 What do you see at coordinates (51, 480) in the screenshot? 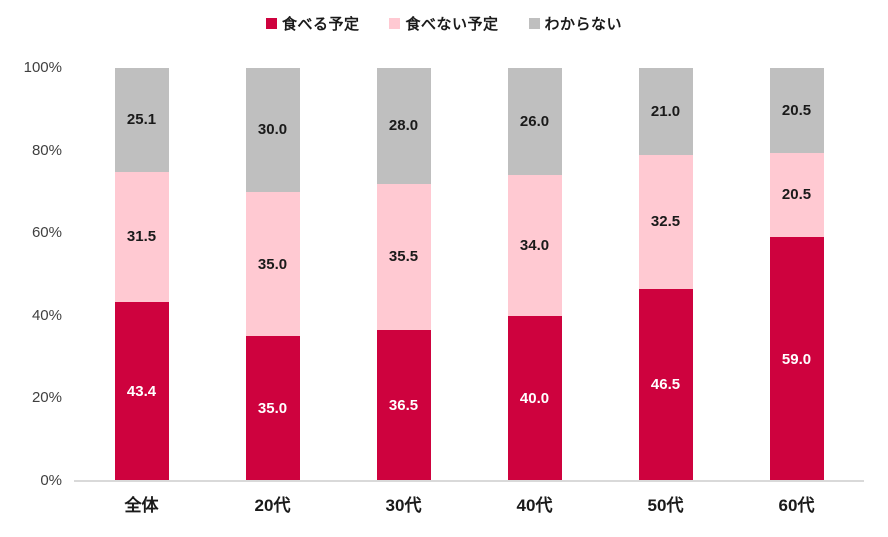
I see `y-axis-tick-label: 0%` at bounding box center [51, 480].